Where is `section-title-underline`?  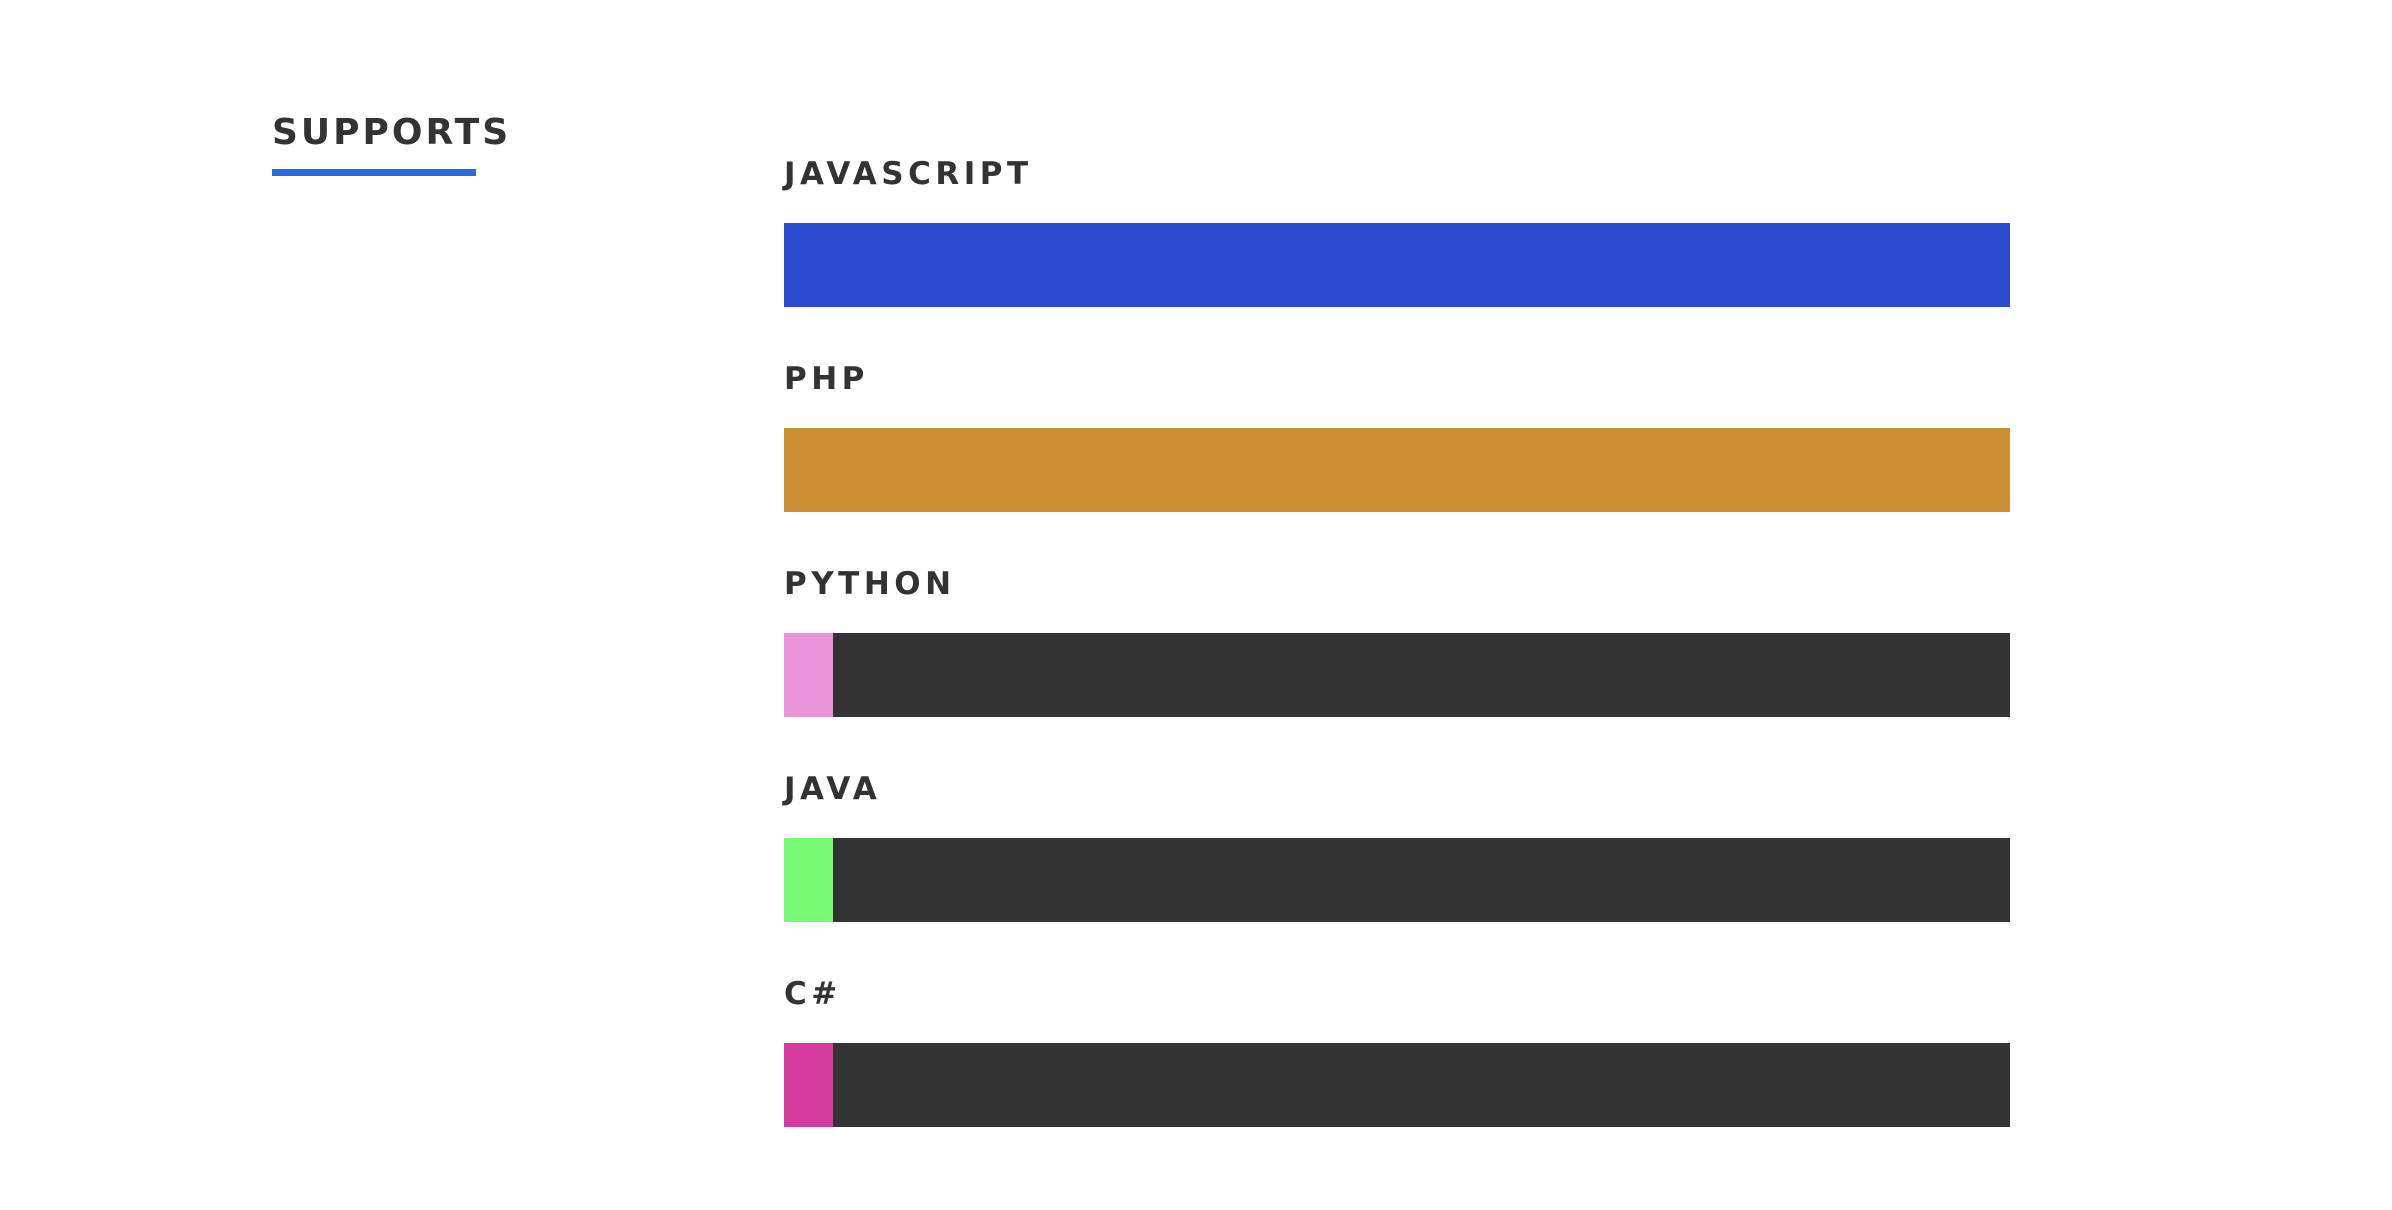 section-title-underline is located at coordinates (374, 172).